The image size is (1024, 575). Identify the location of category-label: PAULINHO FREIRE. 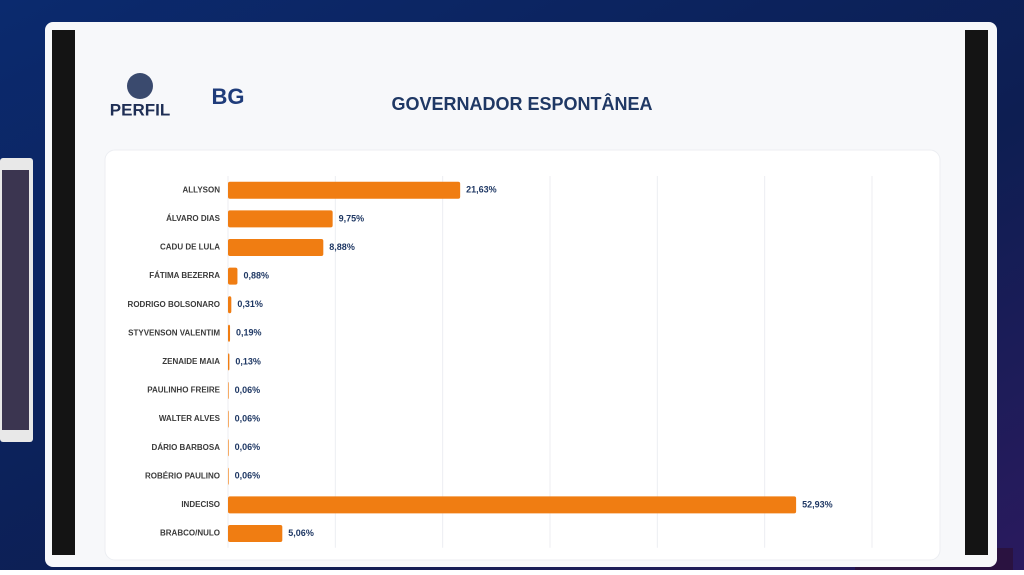
(183, 390).